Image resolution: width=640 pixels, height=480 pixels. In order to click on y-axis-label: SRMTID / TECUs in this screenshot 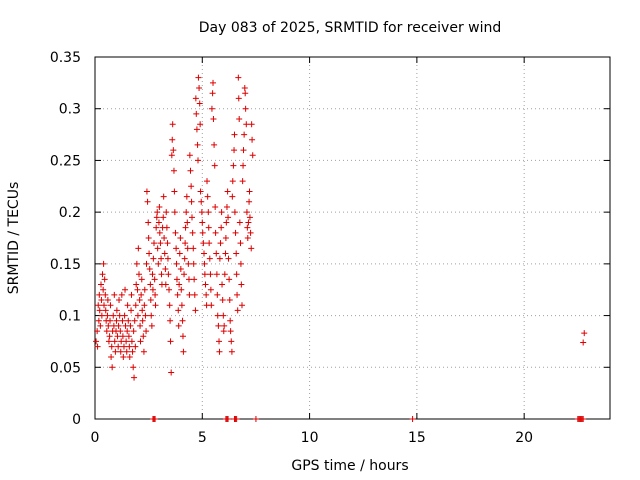, I will do `click(14, 238)`.